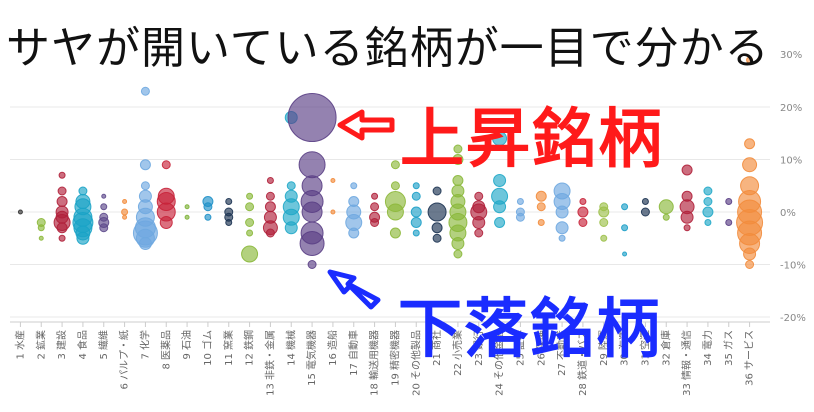  I want to click on x-tick-label: 31 空運, so click(644, 348).